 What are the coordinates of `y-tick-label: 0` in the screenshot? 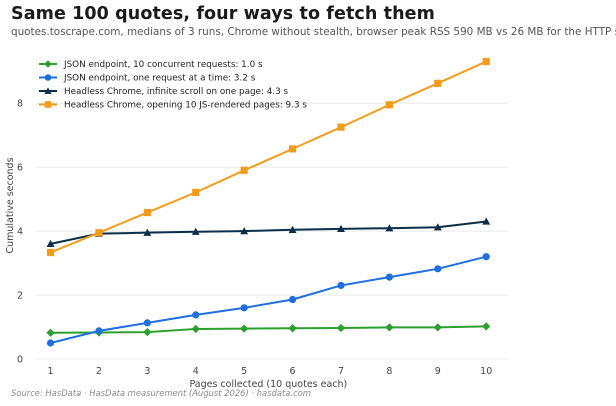 It's located at (20, 360).